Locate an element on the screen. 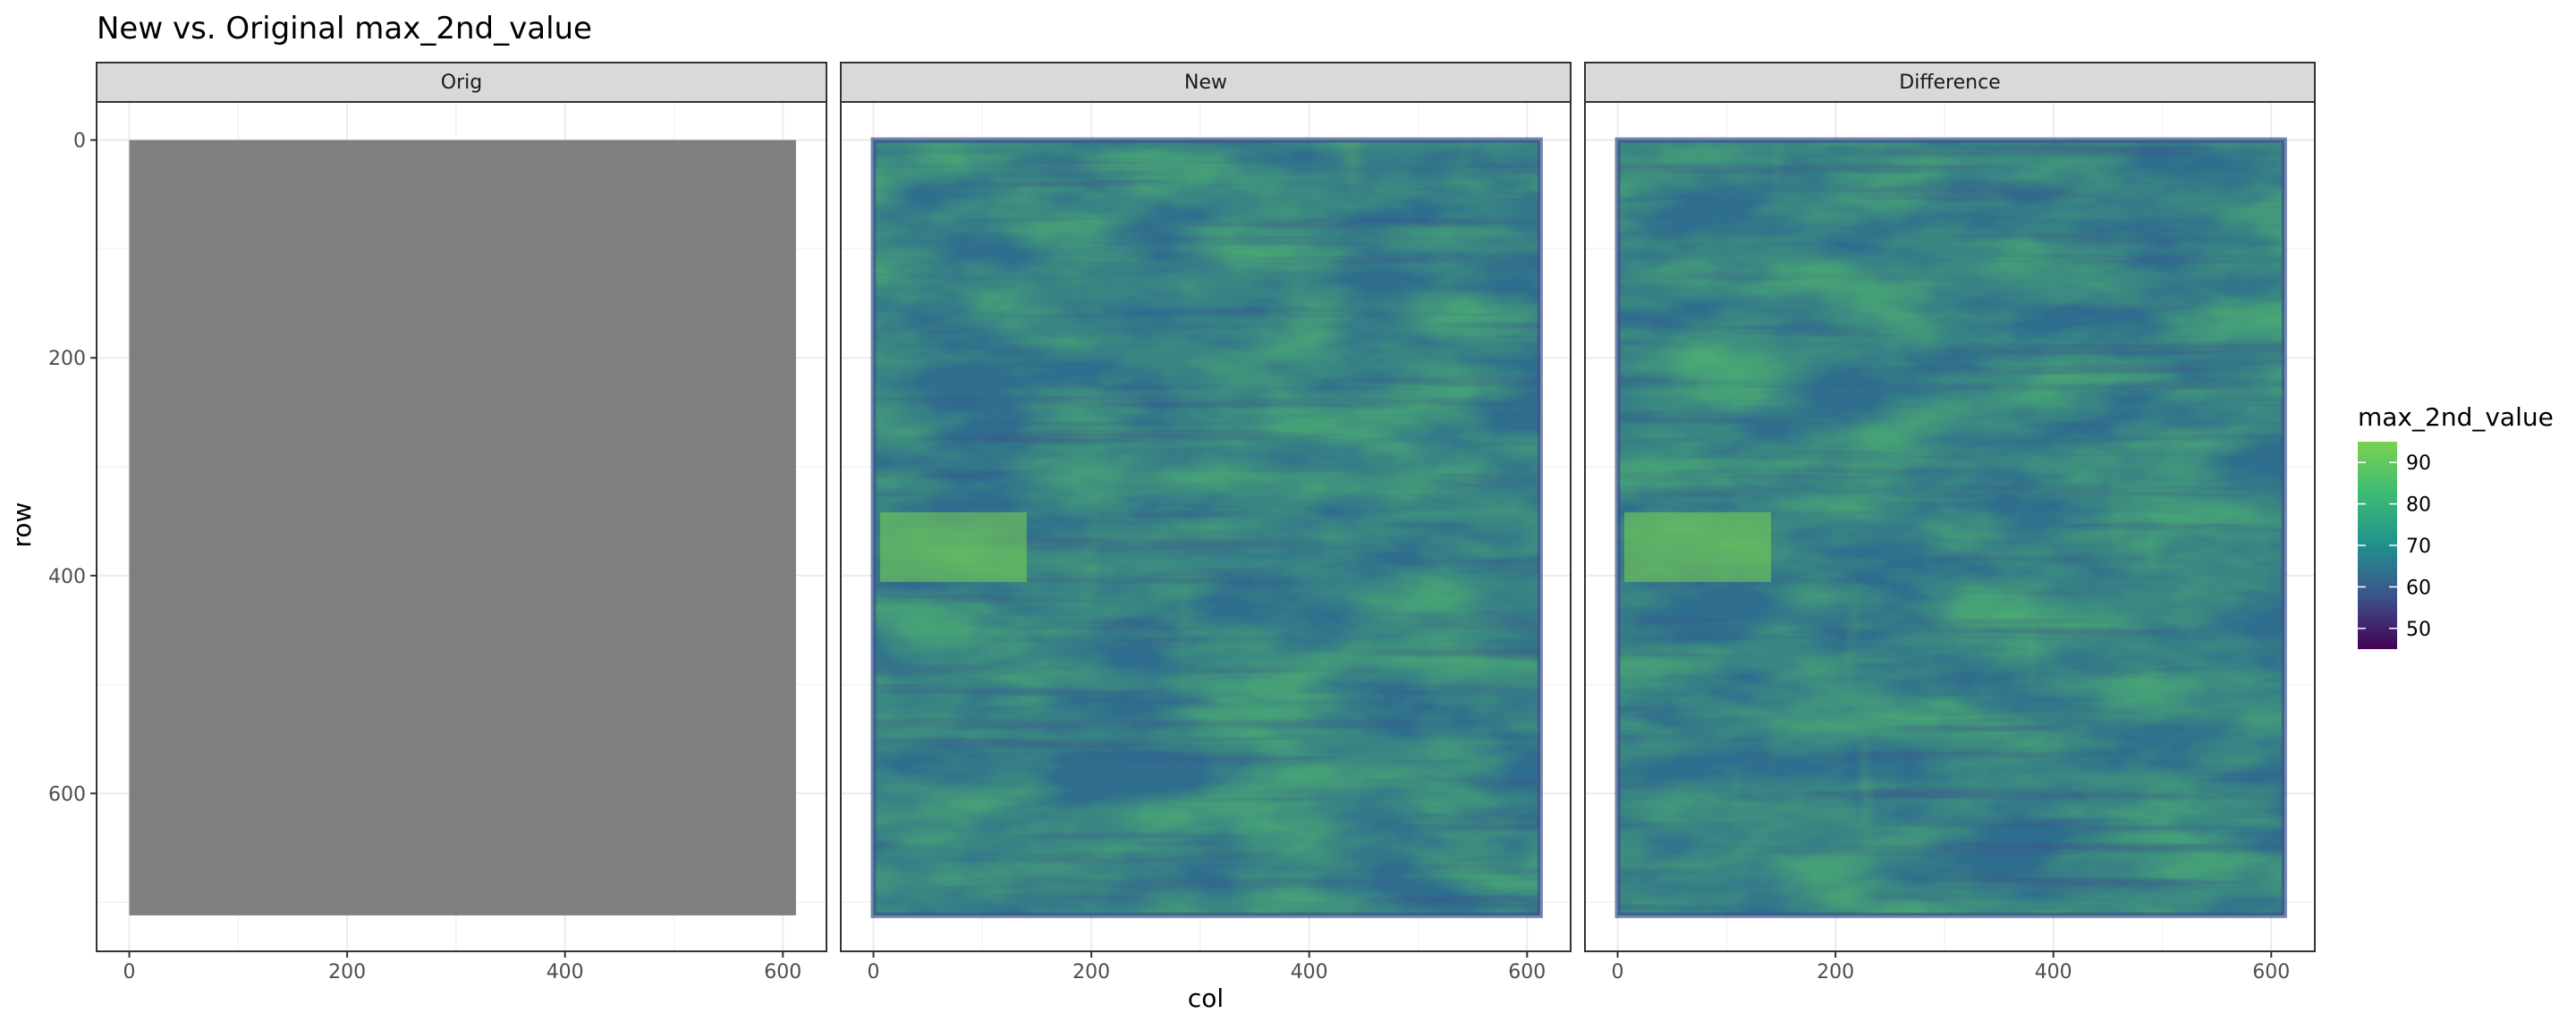  y-axis-title: row is located at coordinates (22, 525).